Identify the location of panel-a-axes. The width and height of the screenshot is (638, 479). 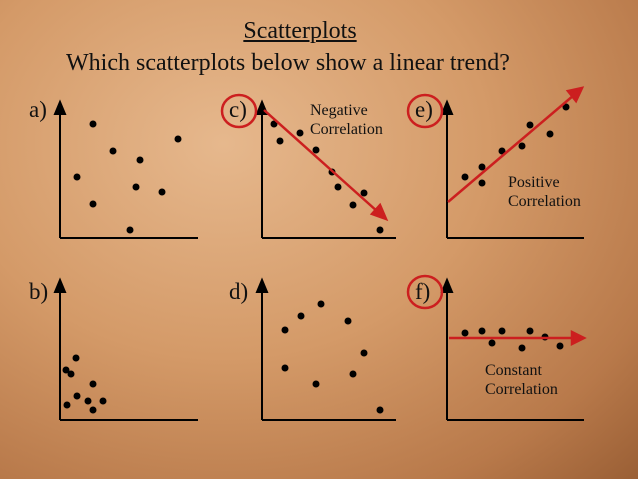
(125, 169).